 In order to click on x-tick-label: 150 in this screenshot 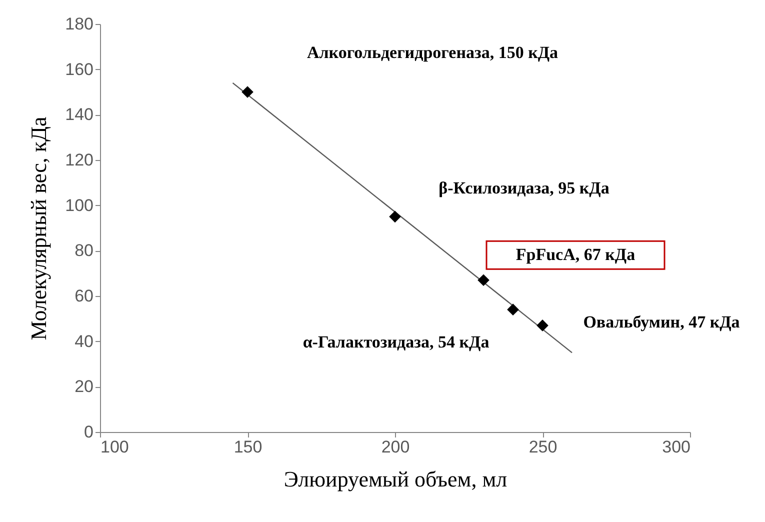, I will do `click(248, 447)`.